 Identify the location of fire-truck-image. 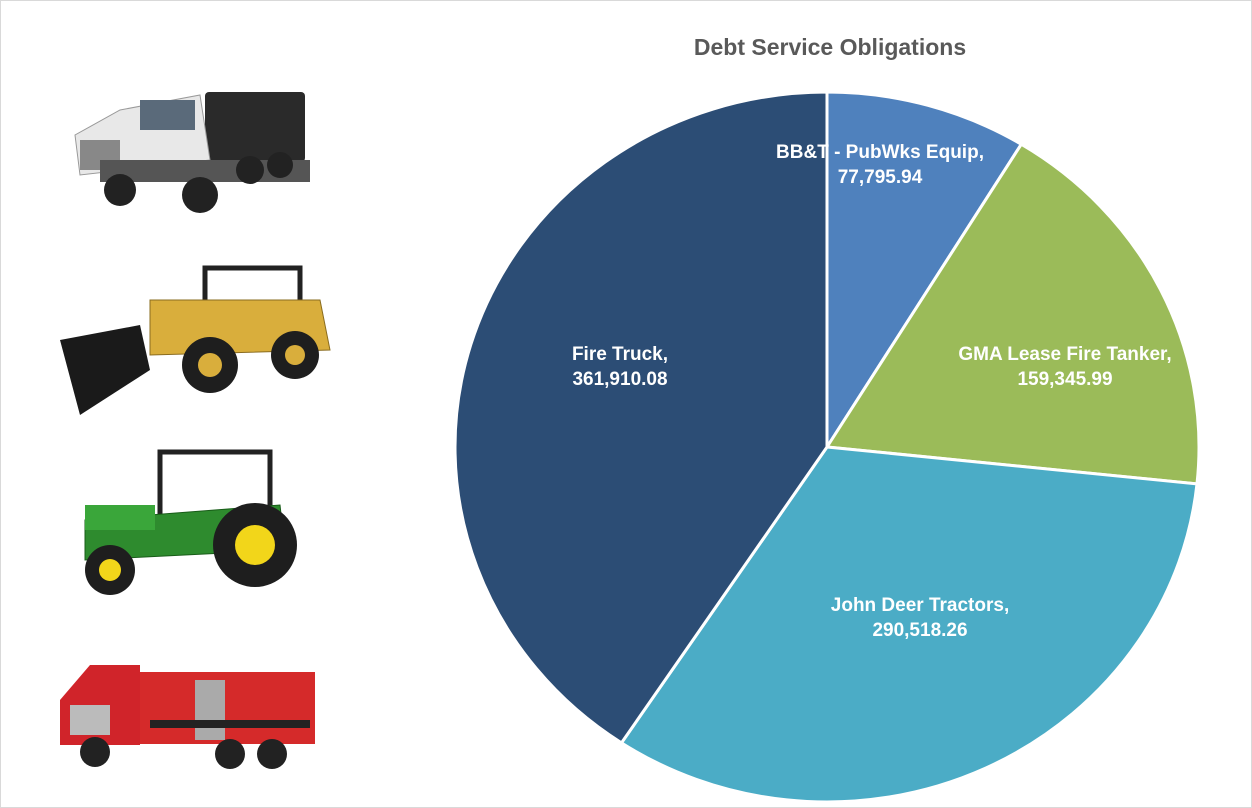
(187, 717).